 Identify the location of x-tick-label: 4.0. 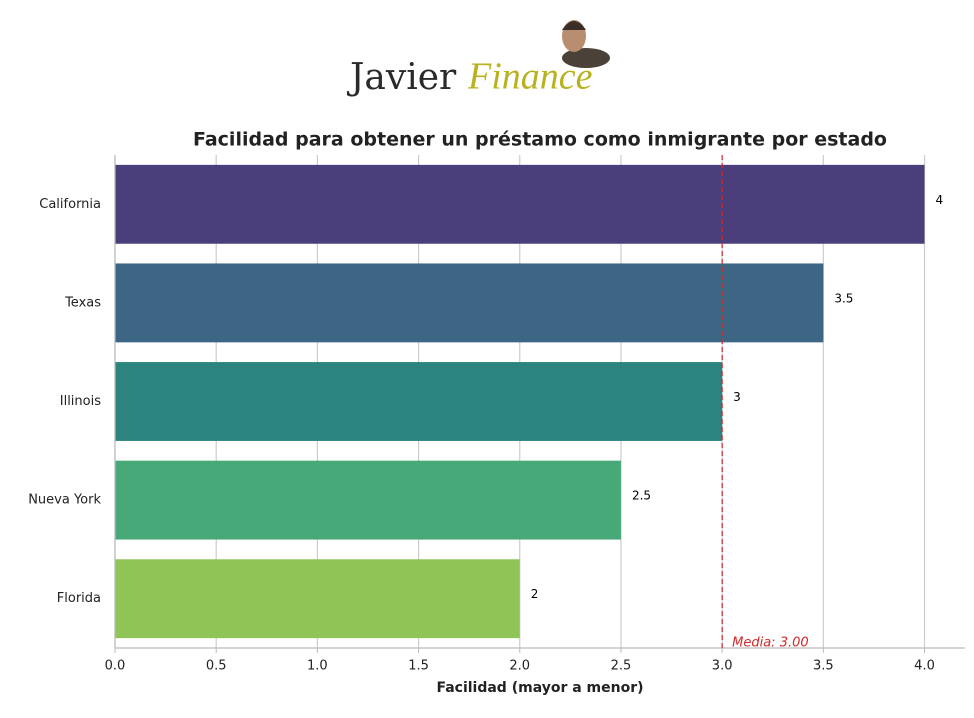
(924, 666).